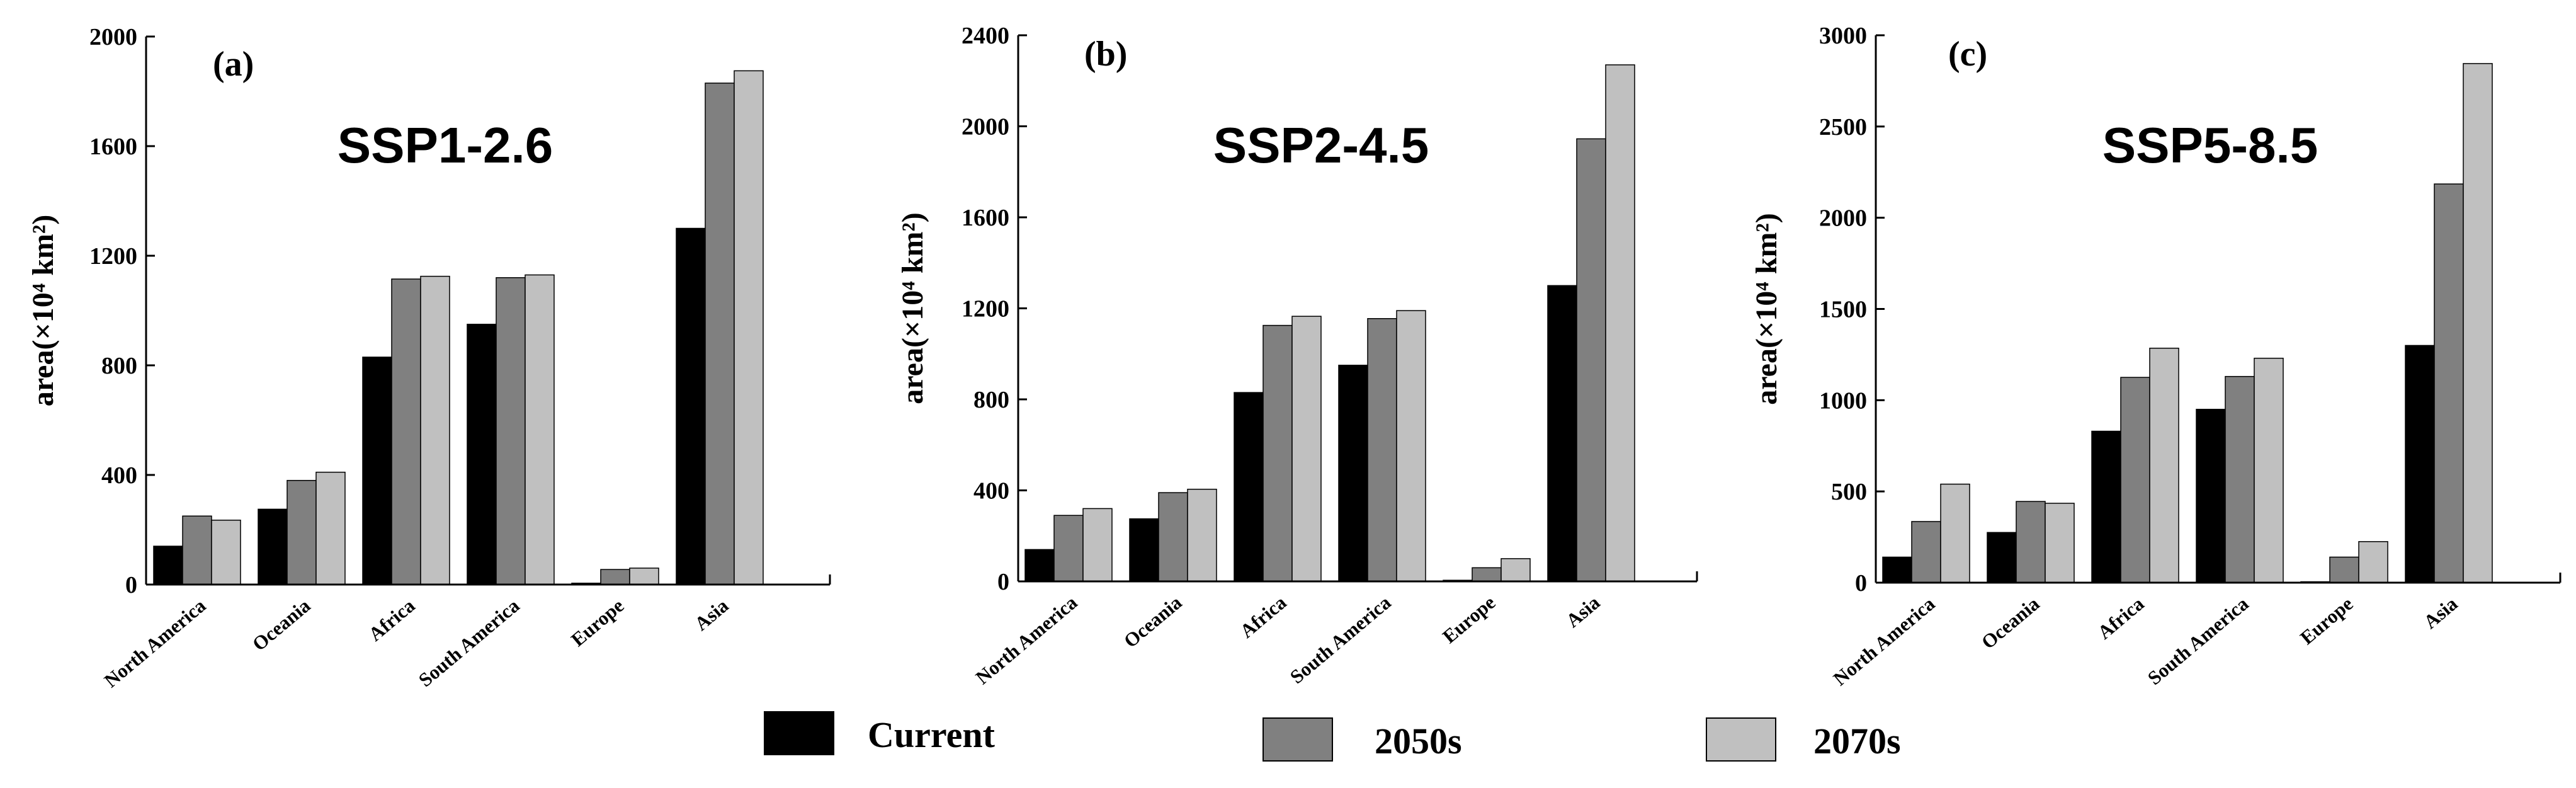  I want to click on panel-label: (c), so click(1967, 54).